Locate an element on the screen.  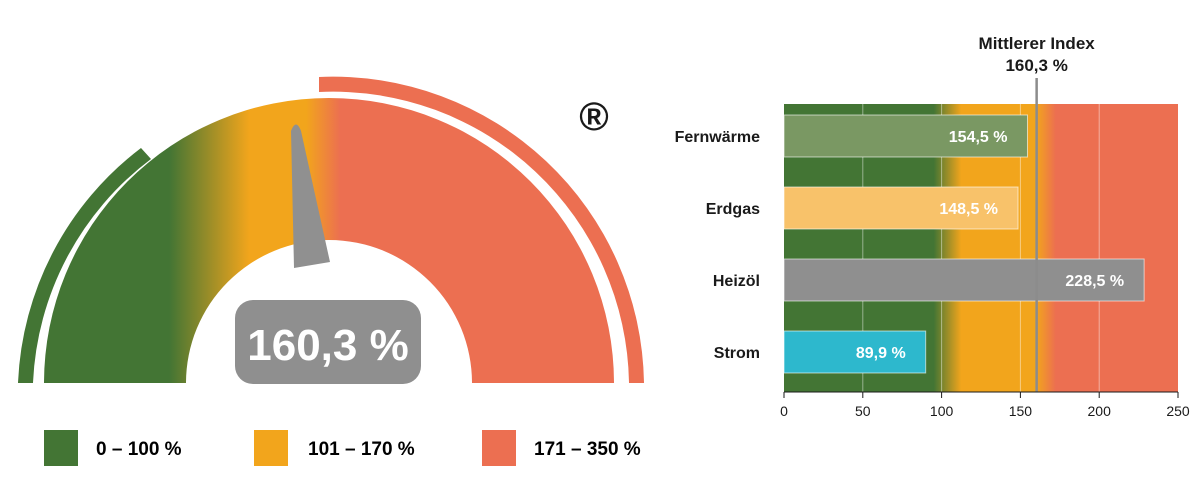
x-tick-label: 200 is located at coordinates (1100, 411).